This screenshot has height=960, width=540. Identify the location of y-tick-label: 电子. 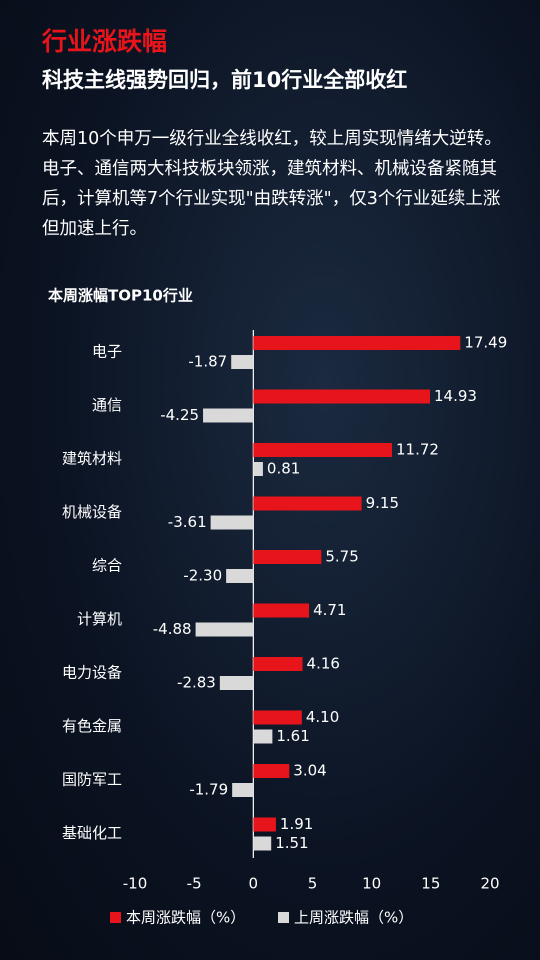
(107, 352).